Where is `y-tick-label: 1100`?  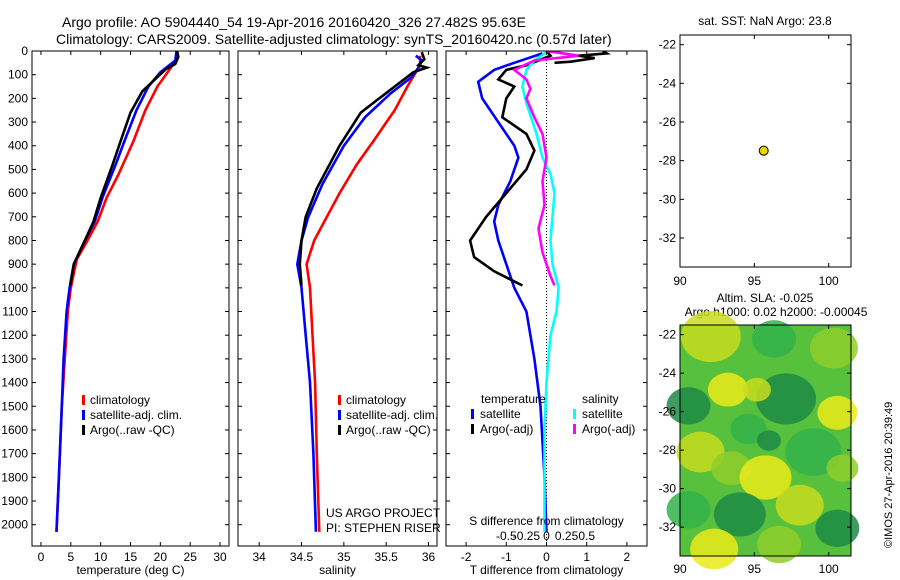 y-tick-label: 1100 is located at coordinates (15, 312).